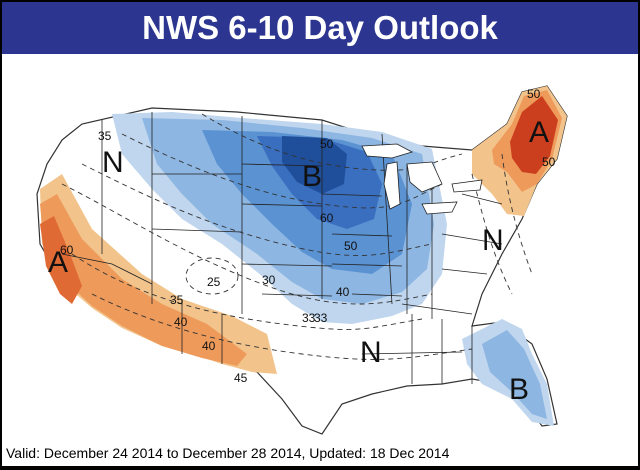 This screenshot has height=470, width=640. I want to click on contour-label: 30, so click(269, 280).